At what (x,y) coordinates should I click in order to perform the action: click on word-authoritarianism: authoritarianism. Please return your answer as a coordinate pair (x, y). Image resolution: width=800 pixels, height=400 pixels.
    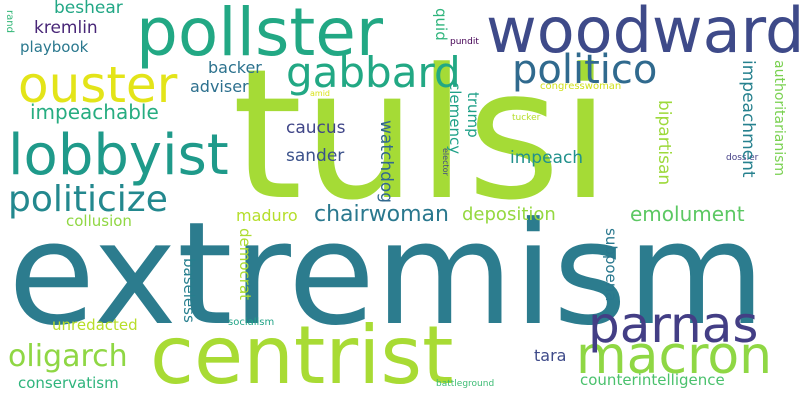
    Looking at the image, I should click on (779, 118).